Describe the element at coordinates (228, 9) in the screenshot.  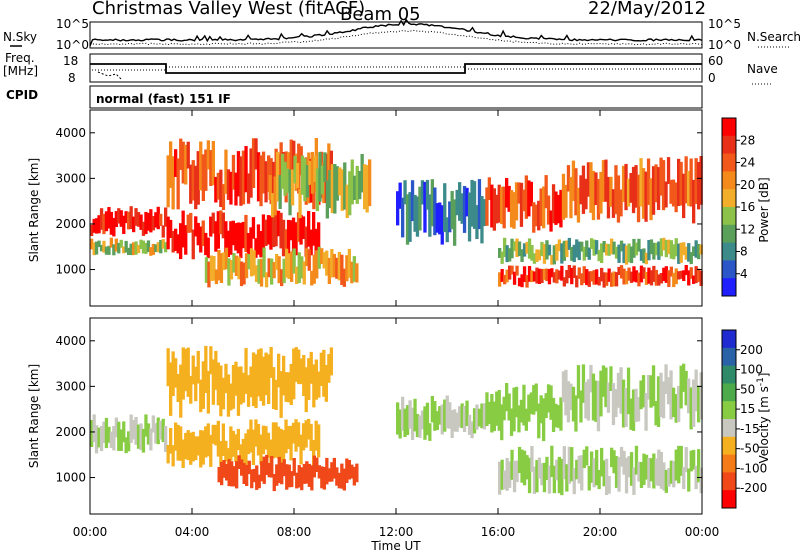
I see `station-title: Christmas Valley West (fitACF)` at that location.